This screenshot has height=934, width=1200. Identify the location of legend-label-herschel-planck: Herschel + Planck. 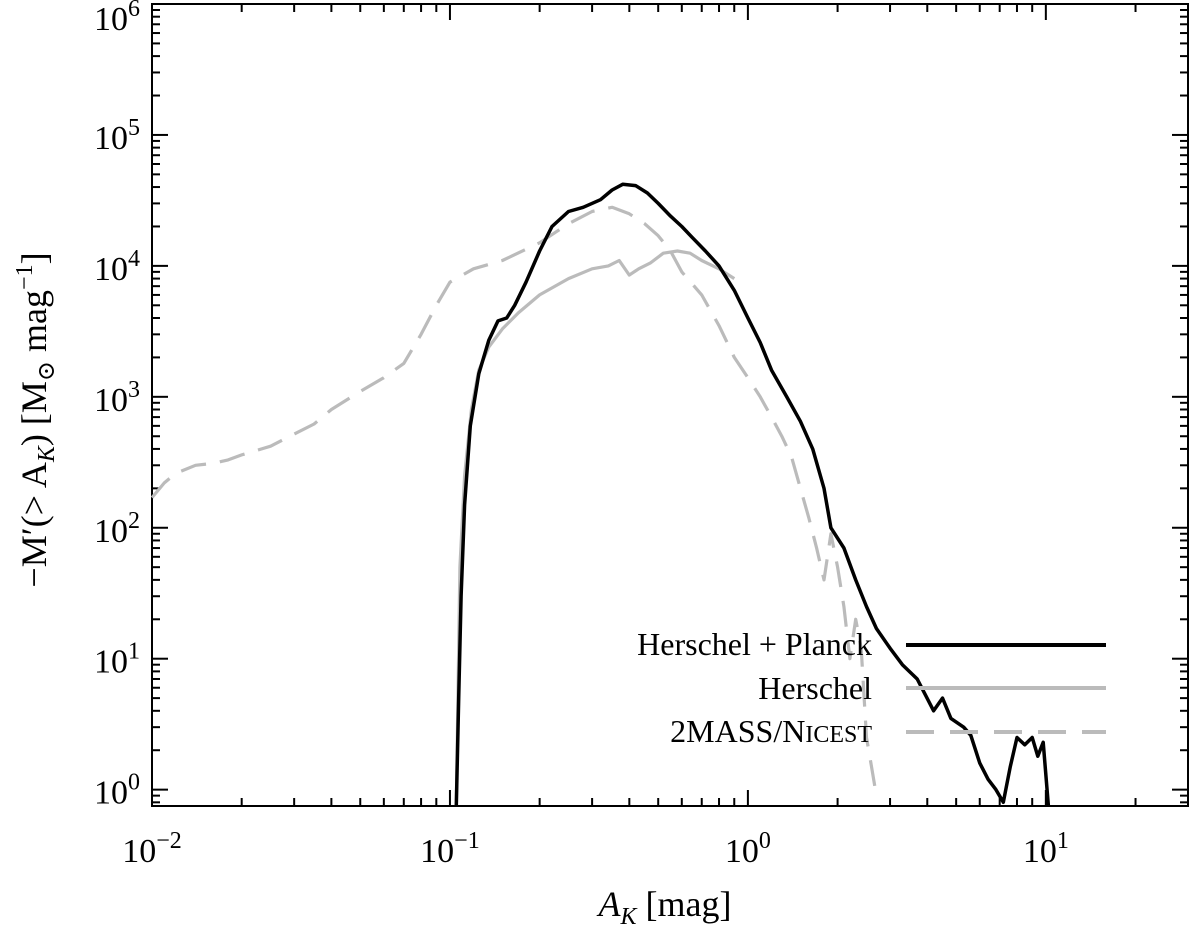
(754, 644).